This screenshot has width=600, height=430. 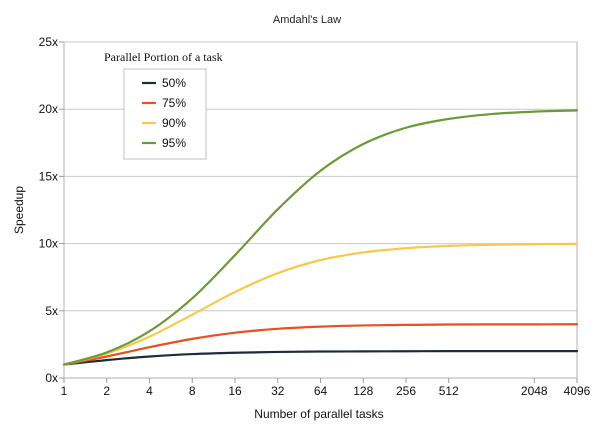 I want to click on x-tick-label: 32, so click(x=278, y=391).